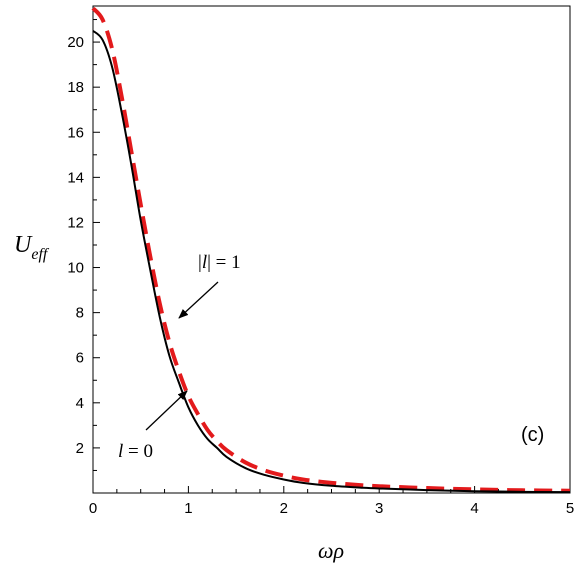 The image size is (581, 581). What do you see at coordinates (75, 42) in the screenshot?
I see `y-tick-label: 20` at bounding box center [75, 42].